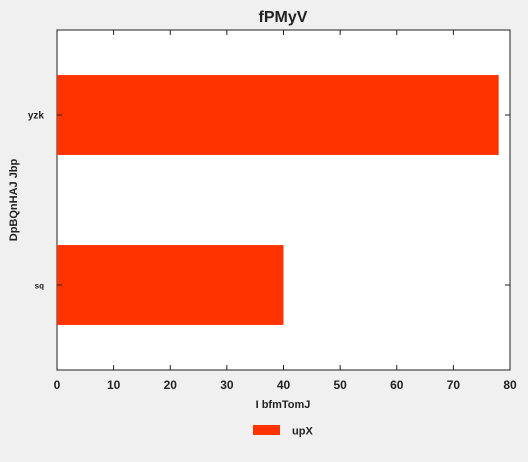 The height and width of the screenshot is (462, 528). What do you see at coordinates (39, 286) in the screenshot?
I see `y-tick-label-sq: sq` at bounding box center [39, 286].